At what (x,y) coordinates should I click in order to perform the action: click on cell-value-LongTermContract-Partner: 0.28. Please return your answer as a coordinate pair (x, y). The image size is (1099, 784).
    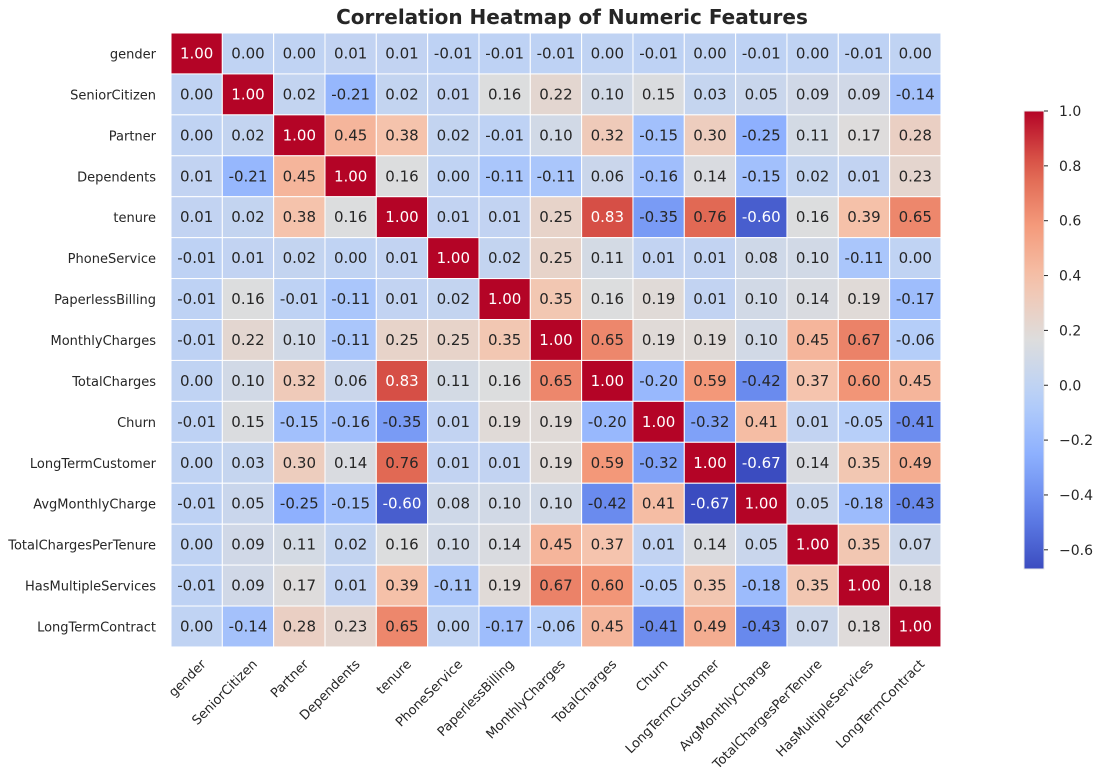
    Looking at the image, I should click on (299, 626).